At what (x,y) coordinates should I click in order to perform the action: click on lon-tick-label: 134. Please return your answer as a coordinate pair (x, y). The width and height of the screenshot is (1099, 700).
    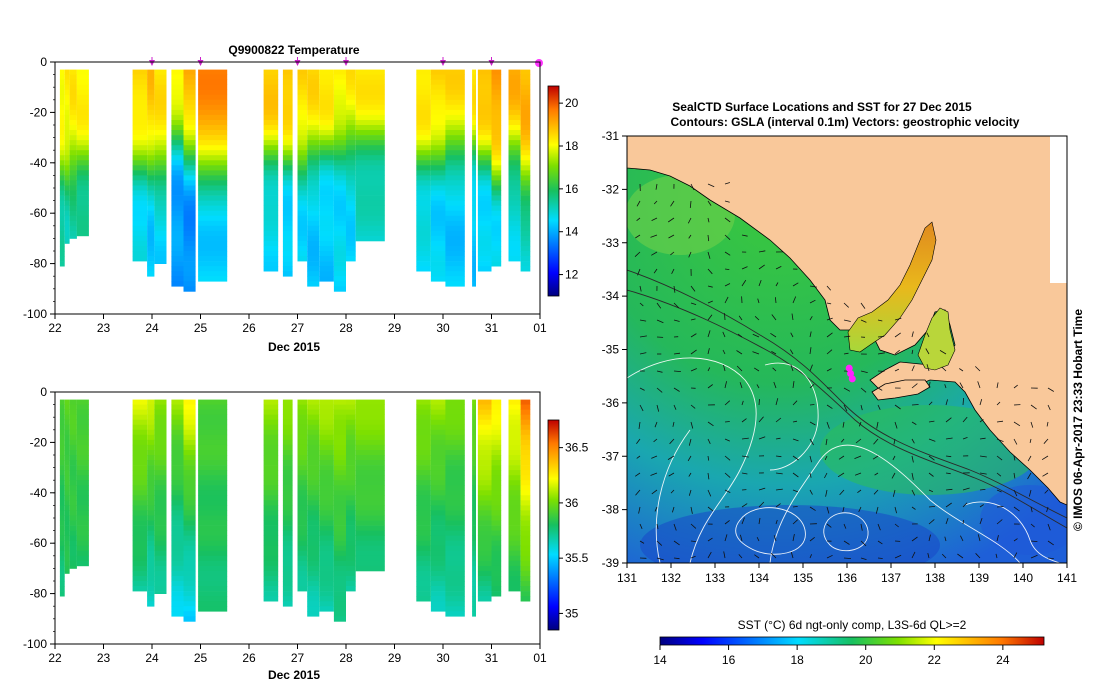
    Looking at the image, I should click on (759, 578).